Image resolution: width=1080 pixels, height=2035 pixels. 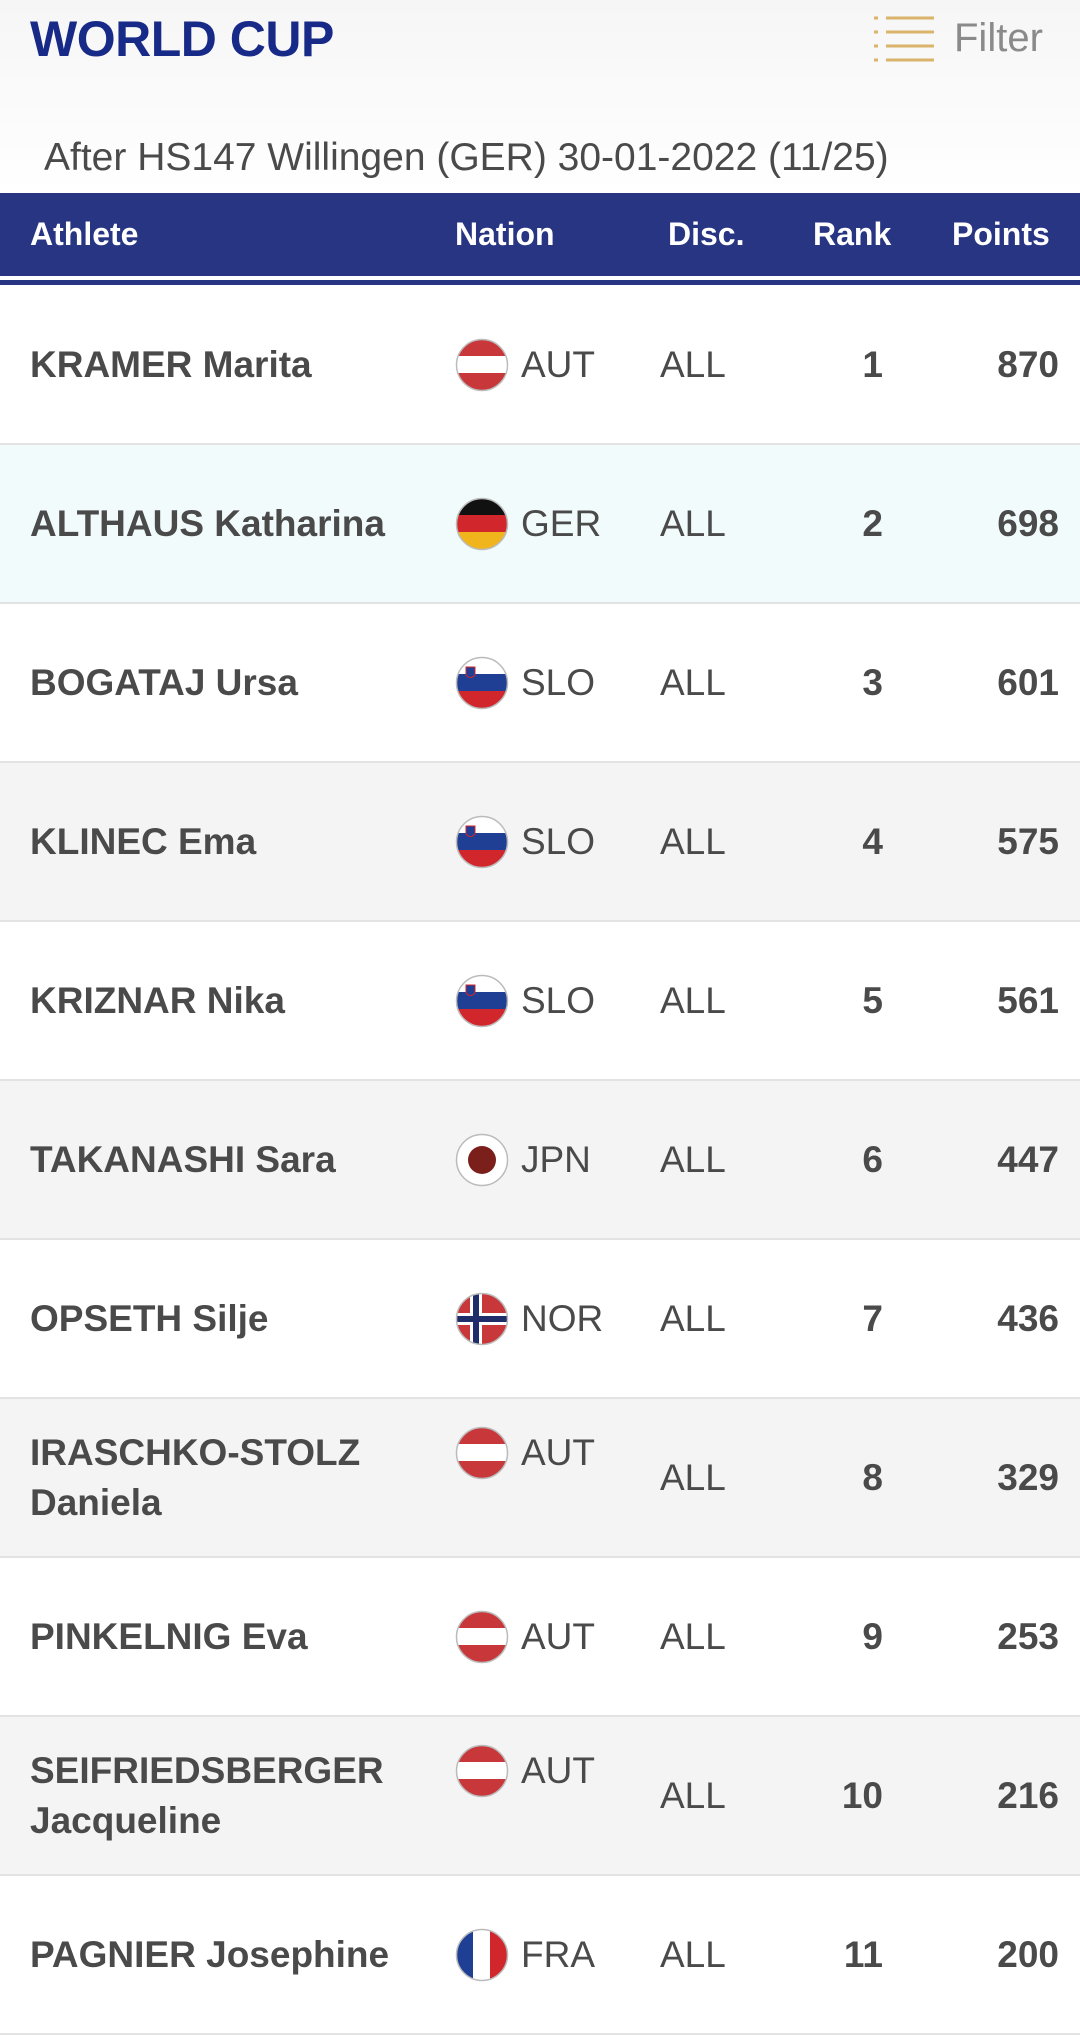 I want to click on table-row: ALTHAUS Katharina GER ALL 2 698, so click(x=540, y=524).